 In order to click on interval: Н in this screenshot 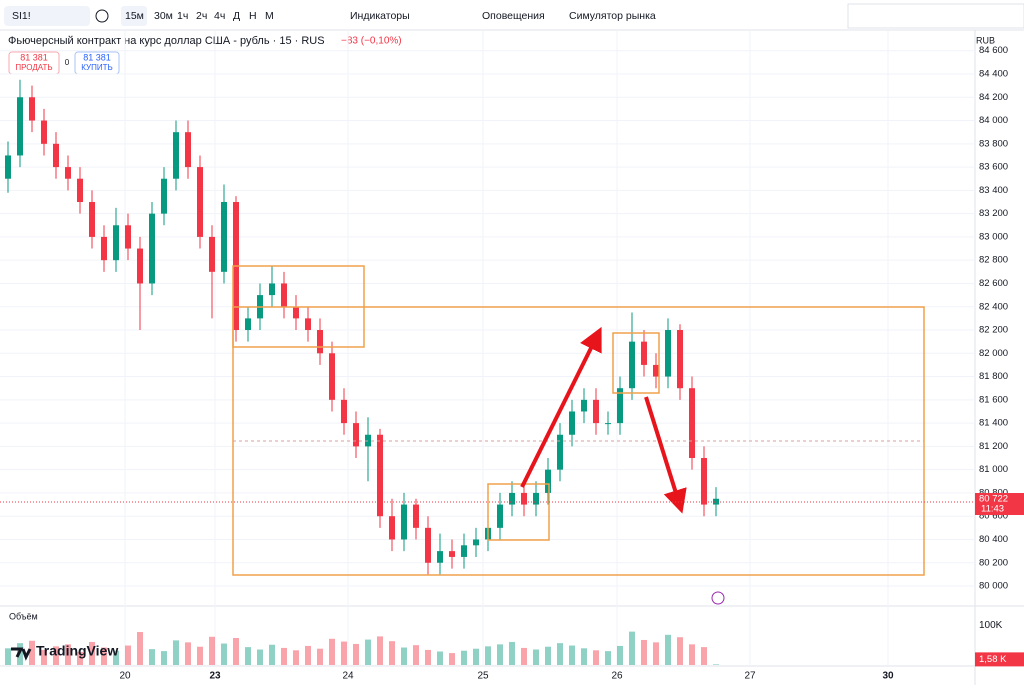, I will do `click(253, 16)`.